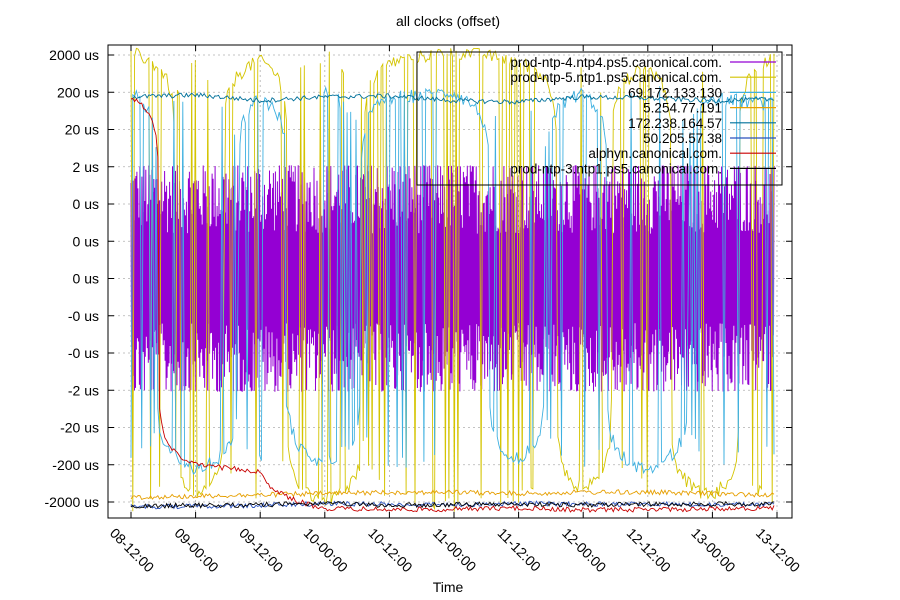  Describe the element at coordinates (196, 550) in the screenshot. I see `x-tick-label: 09-00:00` at that location.